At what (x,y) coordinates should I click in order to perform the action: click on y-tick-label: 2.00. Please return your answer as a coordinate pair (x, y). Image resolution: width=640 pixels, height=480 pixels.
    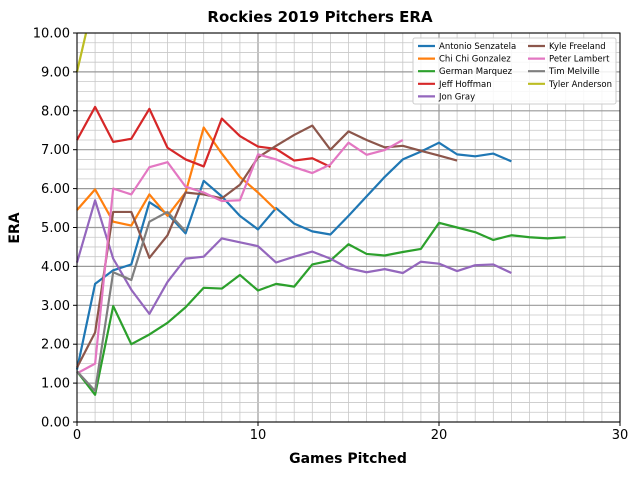
    Looking at the image, I should click on (55, 345).